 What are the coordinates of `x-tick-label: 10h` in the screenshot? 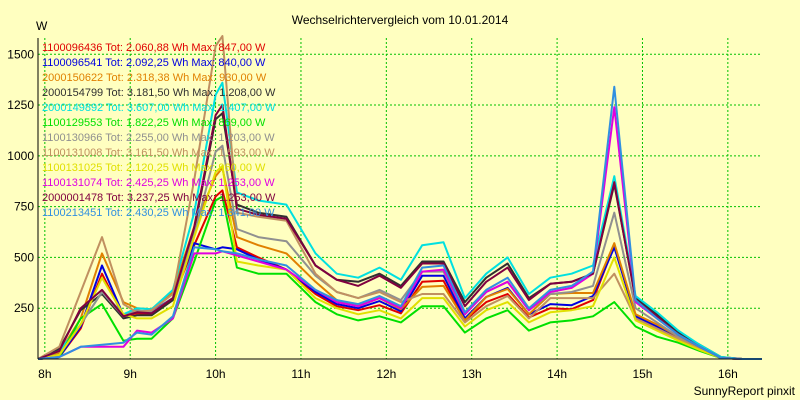 It's located at (216, 374).